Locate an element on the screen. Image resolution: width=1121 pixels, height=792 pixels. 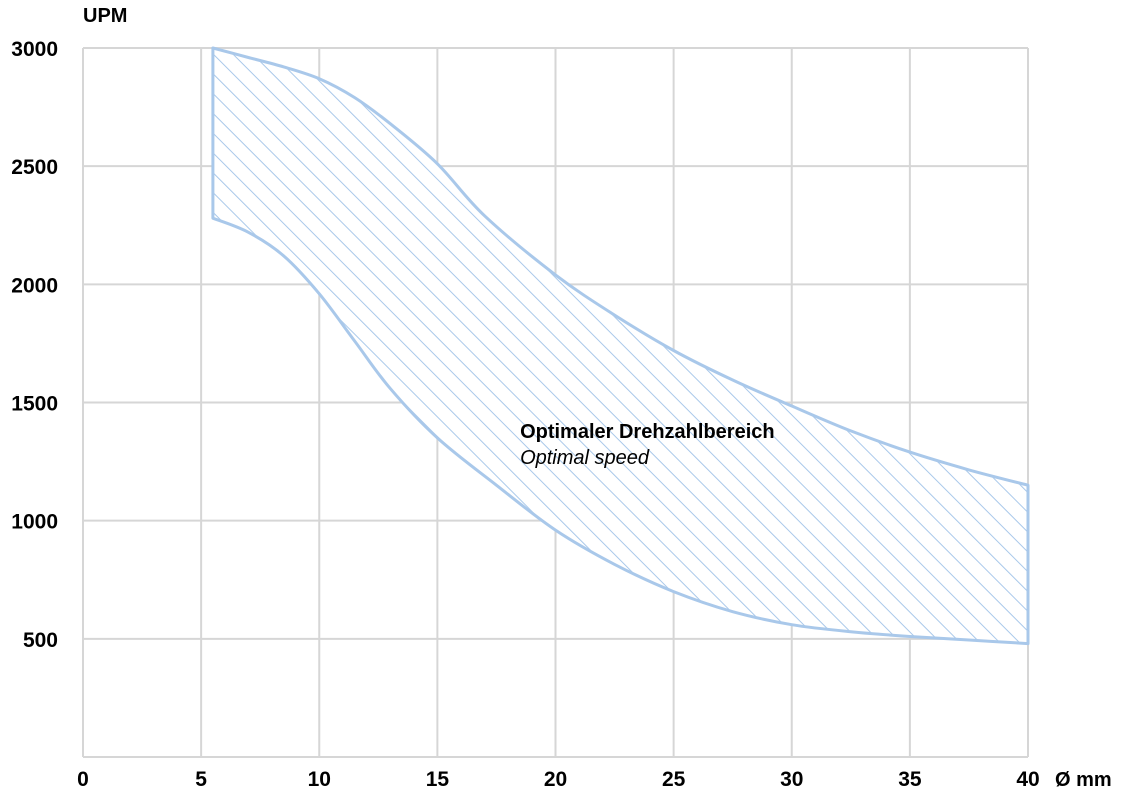
x-tick-label-20: 20 is located at coordinates (555, 779).